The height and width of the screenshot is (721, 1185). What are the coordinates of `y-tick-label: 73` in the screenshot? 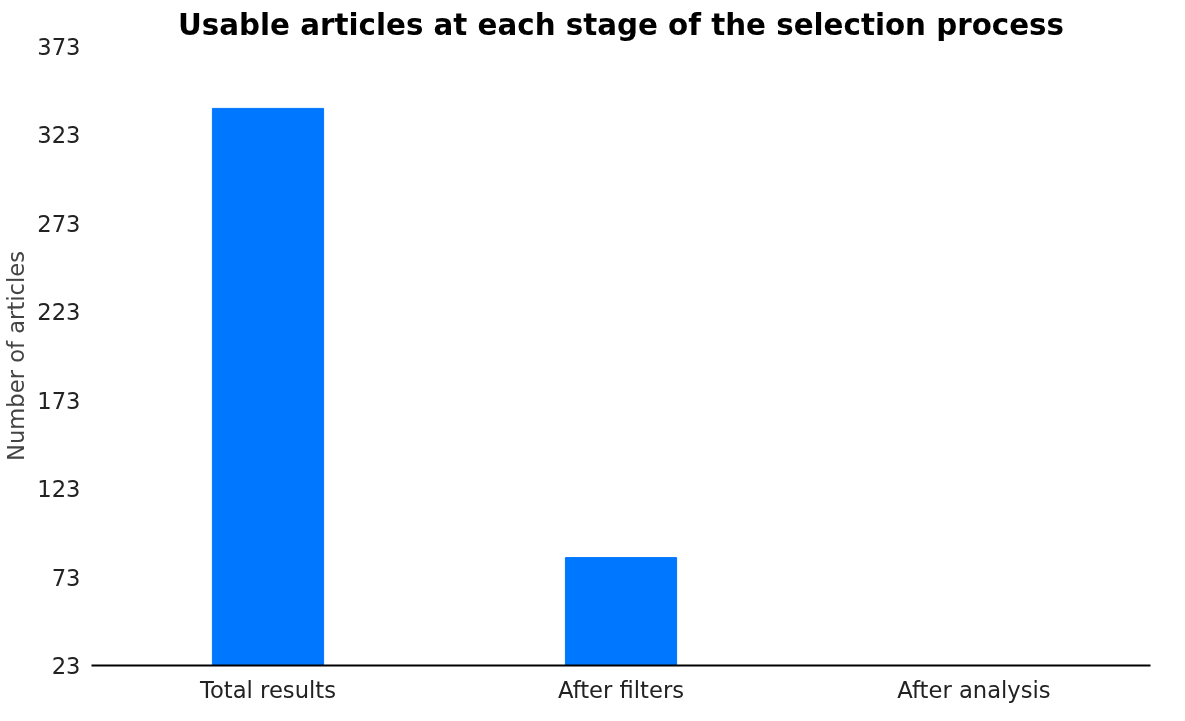 It's located at (66, 577).